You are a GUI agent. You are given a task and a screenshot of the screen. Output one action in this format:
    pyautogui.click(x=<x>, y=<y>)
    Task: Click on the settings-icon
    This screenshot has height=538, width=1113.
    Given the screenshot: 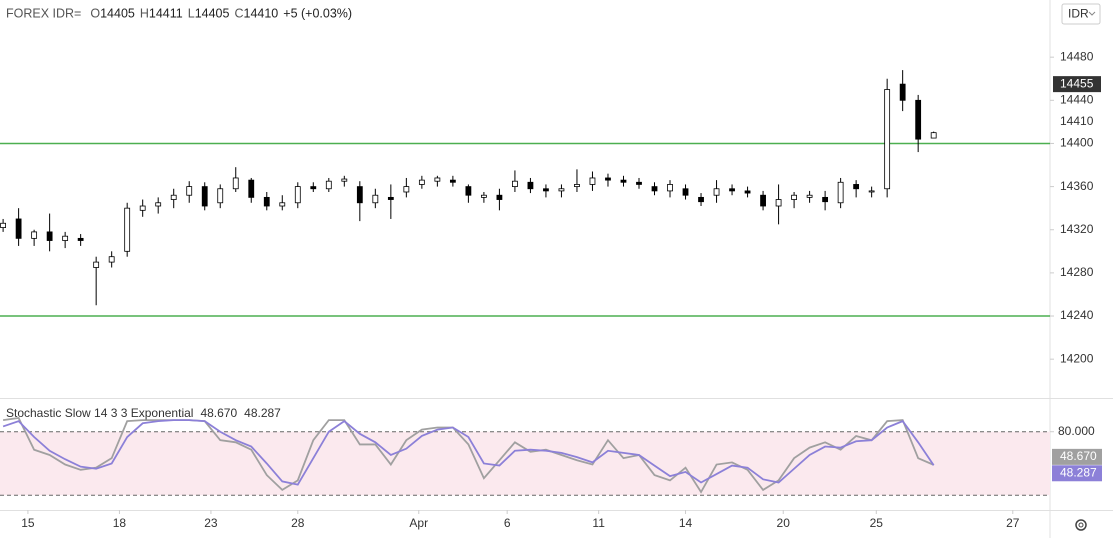 What is the action you would take?
    pyautogui.click(x=1081, y=525)
    